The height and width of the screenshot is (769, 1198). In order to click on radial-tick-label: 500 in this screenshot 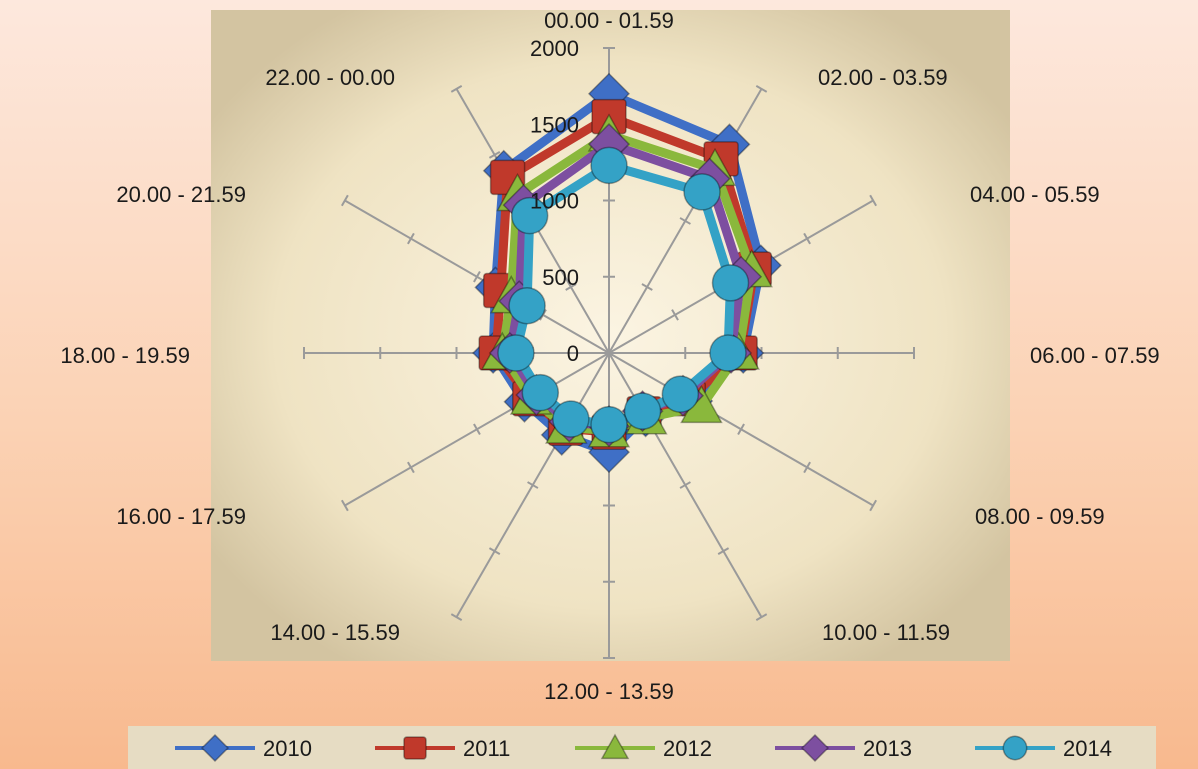, I will do `click(560, 277)`.